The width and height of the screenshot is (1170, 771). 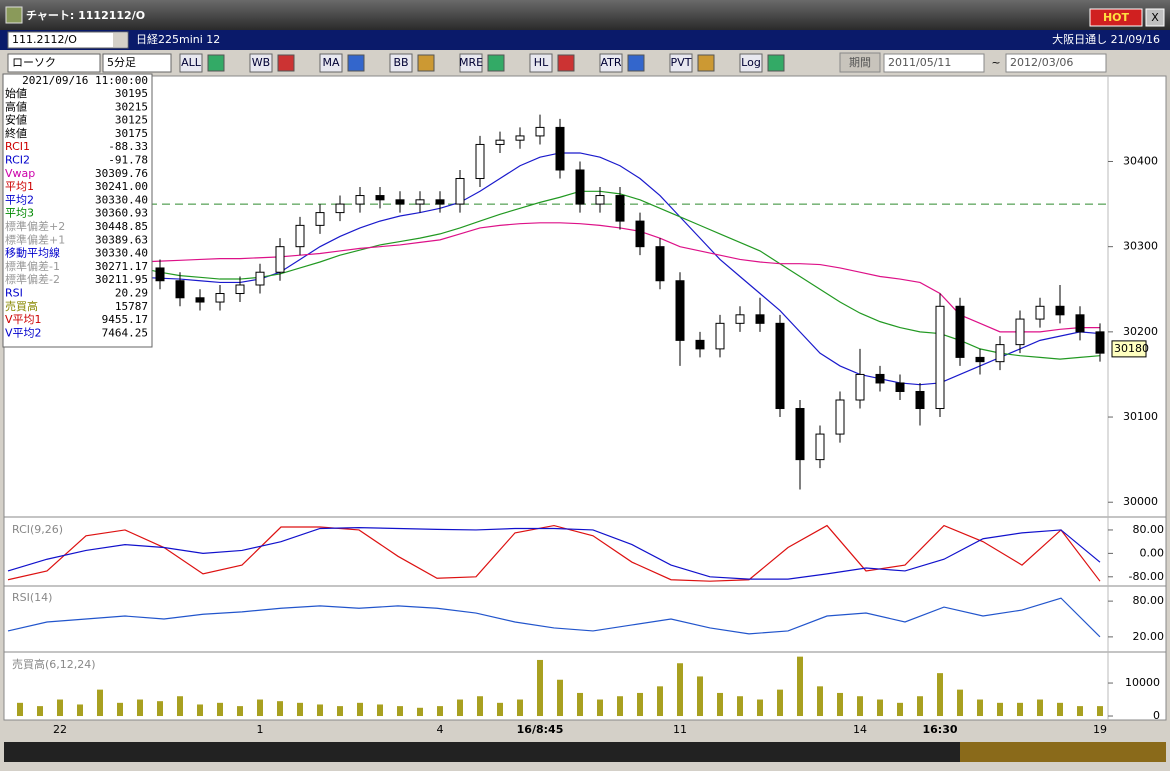 What do you see at coordinates (939, 729) in the screenshot?
I see `x-tick-label: 16:30` at bounding box center [939, 729].